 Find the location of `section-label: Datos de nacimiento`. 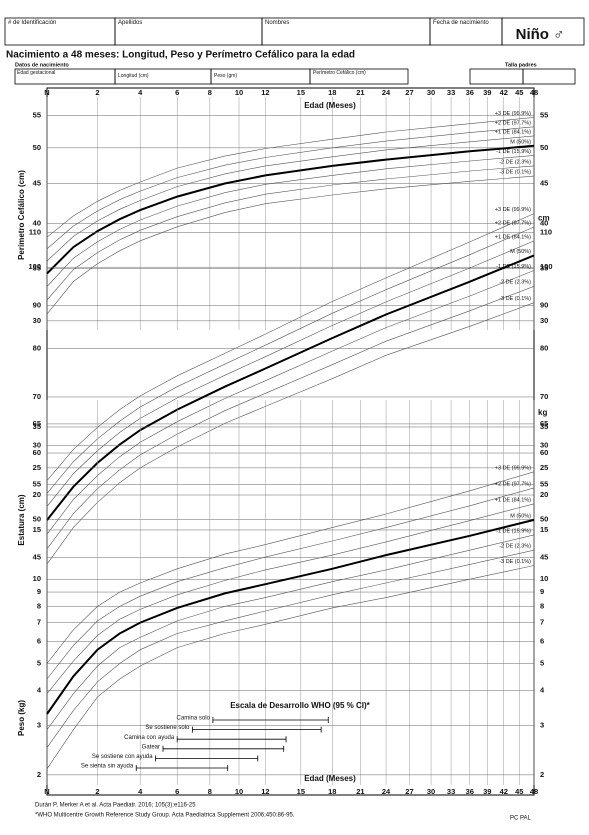

section-label: Datos de nacimiento is located at coordinates (42, 65).